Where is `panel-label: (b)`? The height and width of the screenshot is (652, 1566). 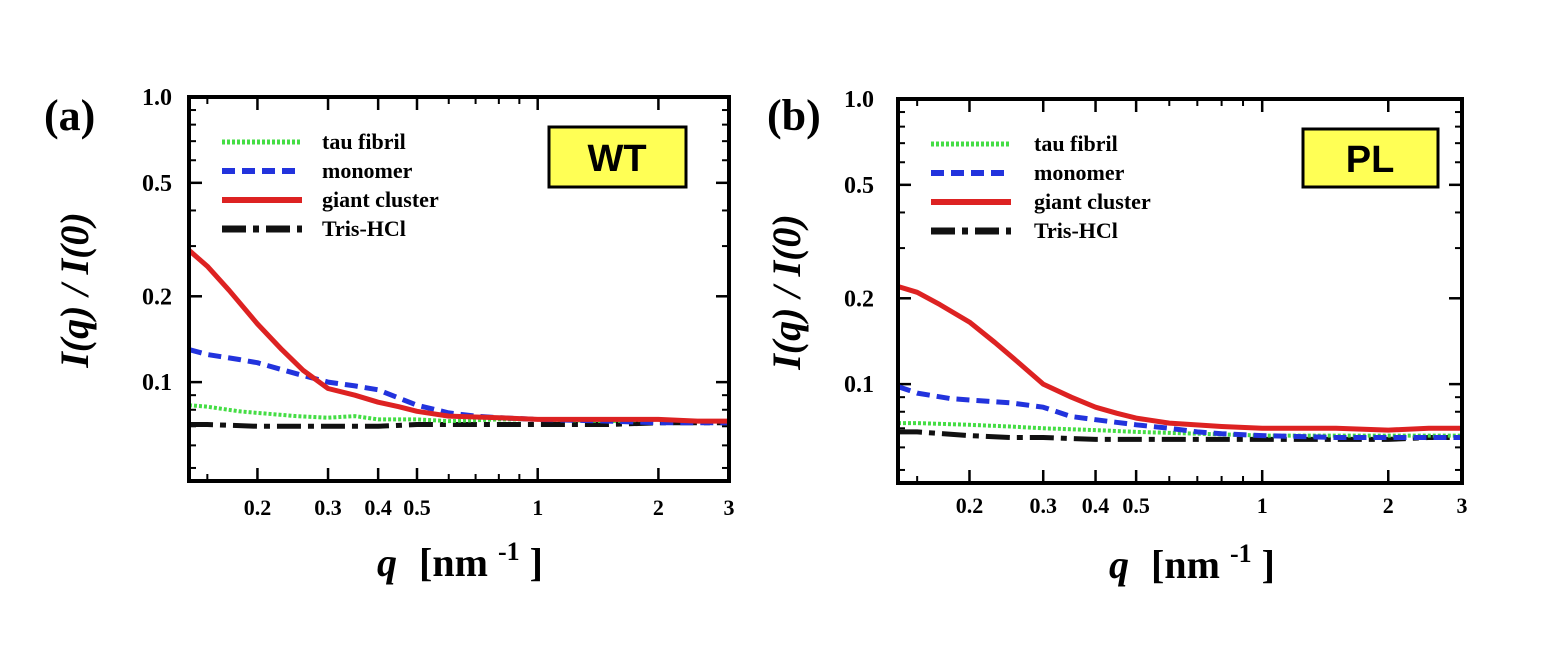 panel-label: (b) is located at coordinates (794, 115).